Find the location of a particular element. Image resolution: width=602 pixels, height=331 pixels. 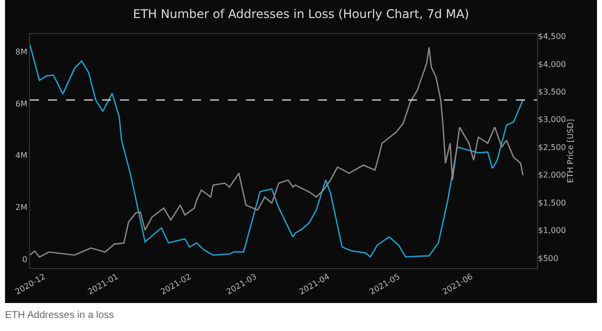

y2-axis-title: ETH Price [USD] is located at coordinates (571, 151).